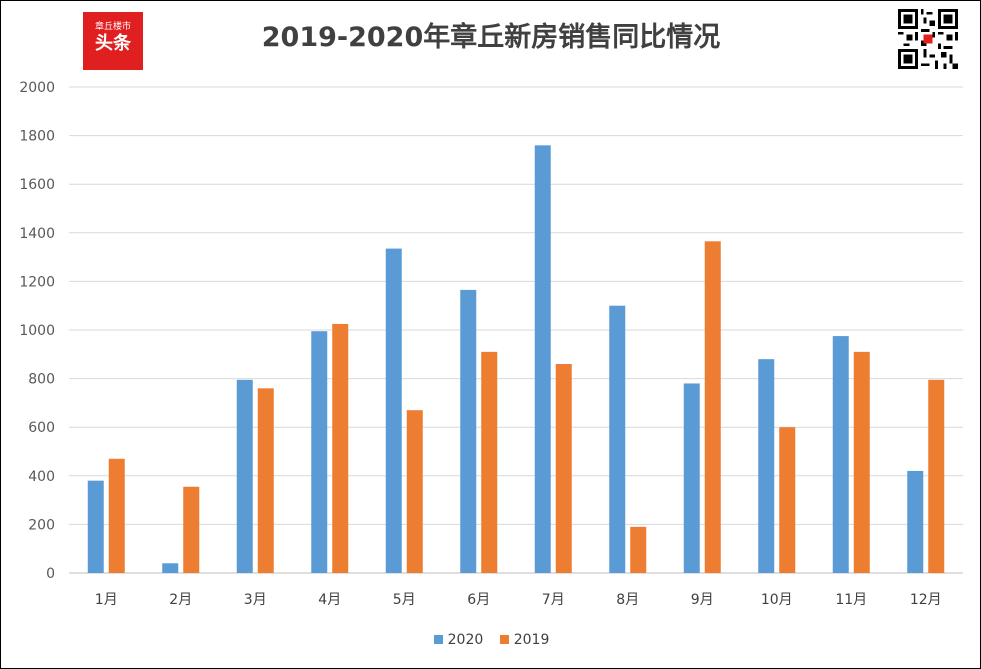 Image resolution: width=981 pixels, height=669 pixels. Describe the element at coordinates (766, 466) in the screenshot. I see `bar-2020-10月` at that location.